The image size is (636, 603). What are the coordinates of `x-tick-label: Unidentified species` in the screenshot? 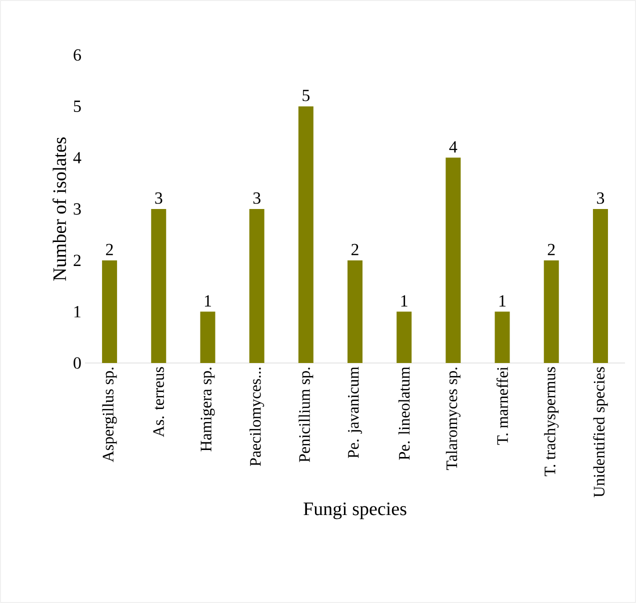 It's located at (600, 432).